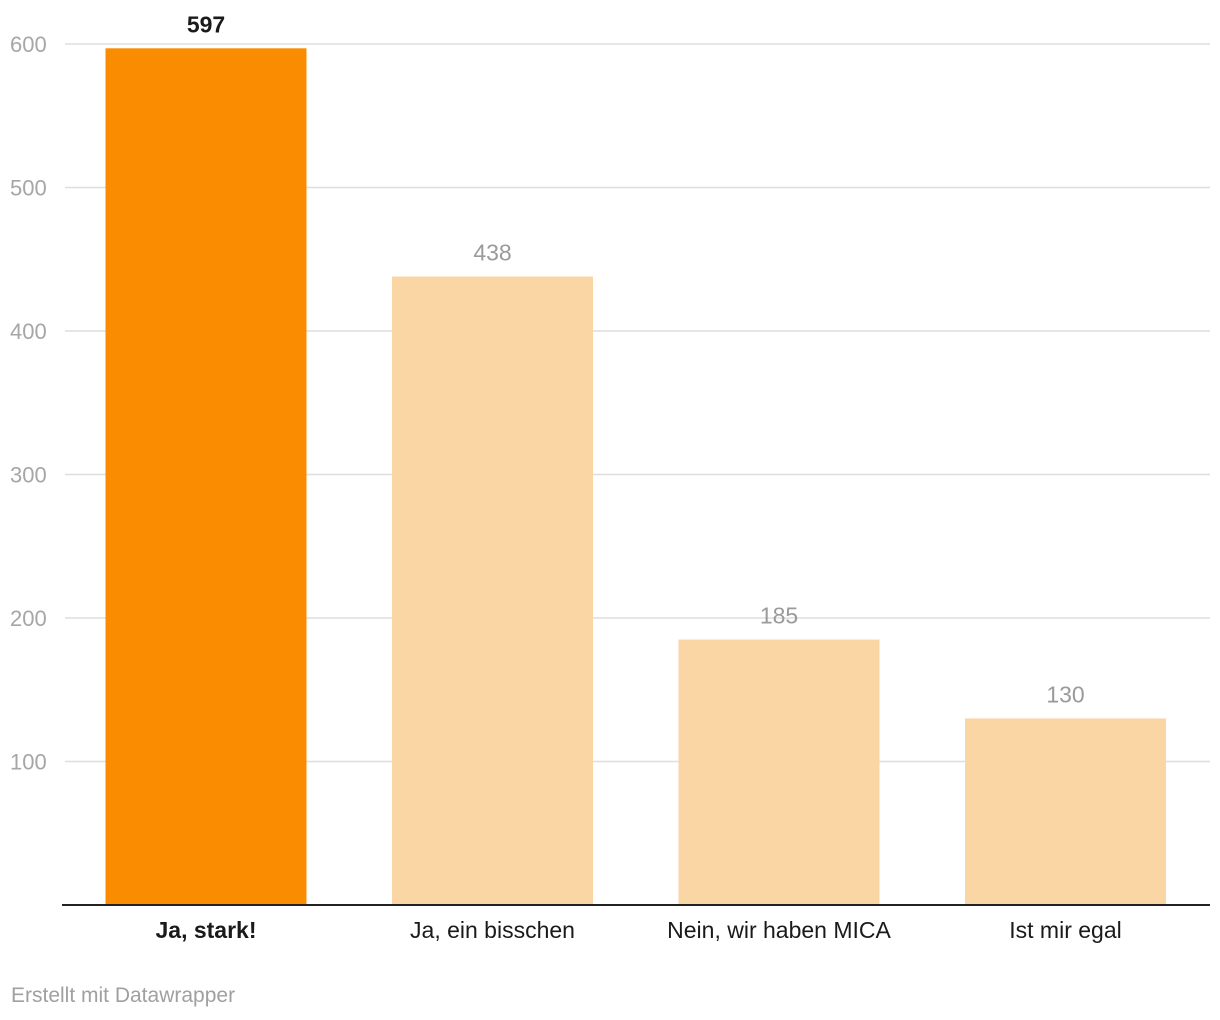  What do you see at coordinates (492, 930) in the screenshot?
I see `category-label: Ja, ein bisschen` at bounding box center [492, 930].